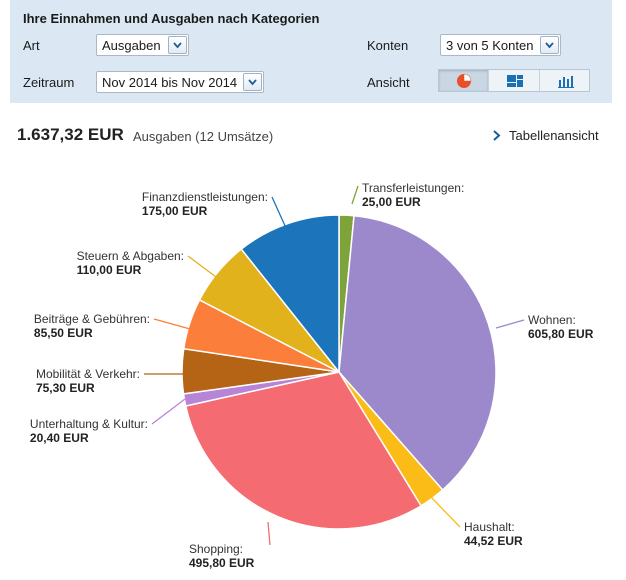 The image size is (626, 580). I want to click on slice-value-label: 20,40 EUR, so click(59, 438).